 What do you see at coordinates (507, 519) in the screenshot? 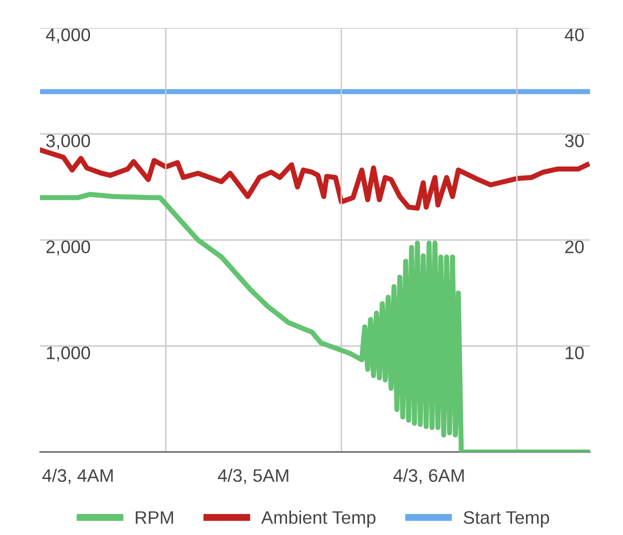
I see `legend-label: Start Temp` at bounding box center [507, 519].